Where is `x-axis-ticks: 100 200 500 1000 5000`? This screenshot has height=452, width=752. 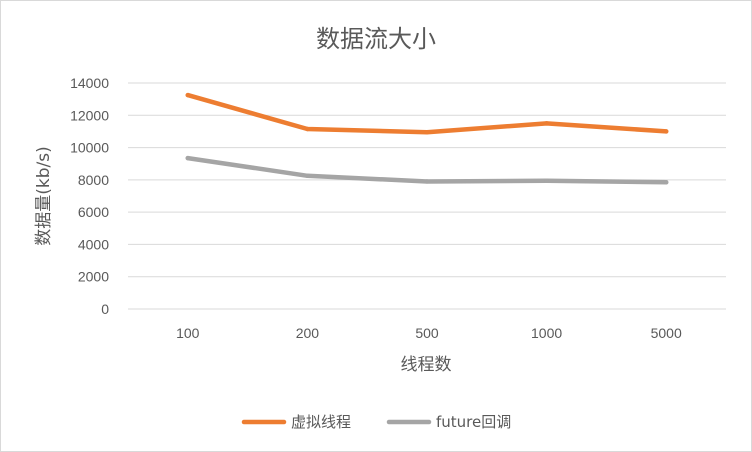
x-axis-ticks: 100 200 500 1000 5000 is located at coordinates (429, 333).